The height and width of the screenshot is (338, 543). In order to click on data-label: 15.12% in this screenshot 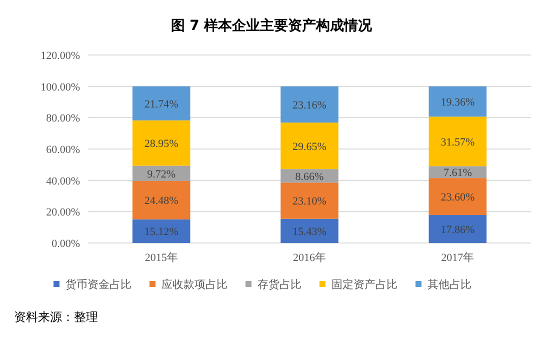, I will do `click(161, 232)`.